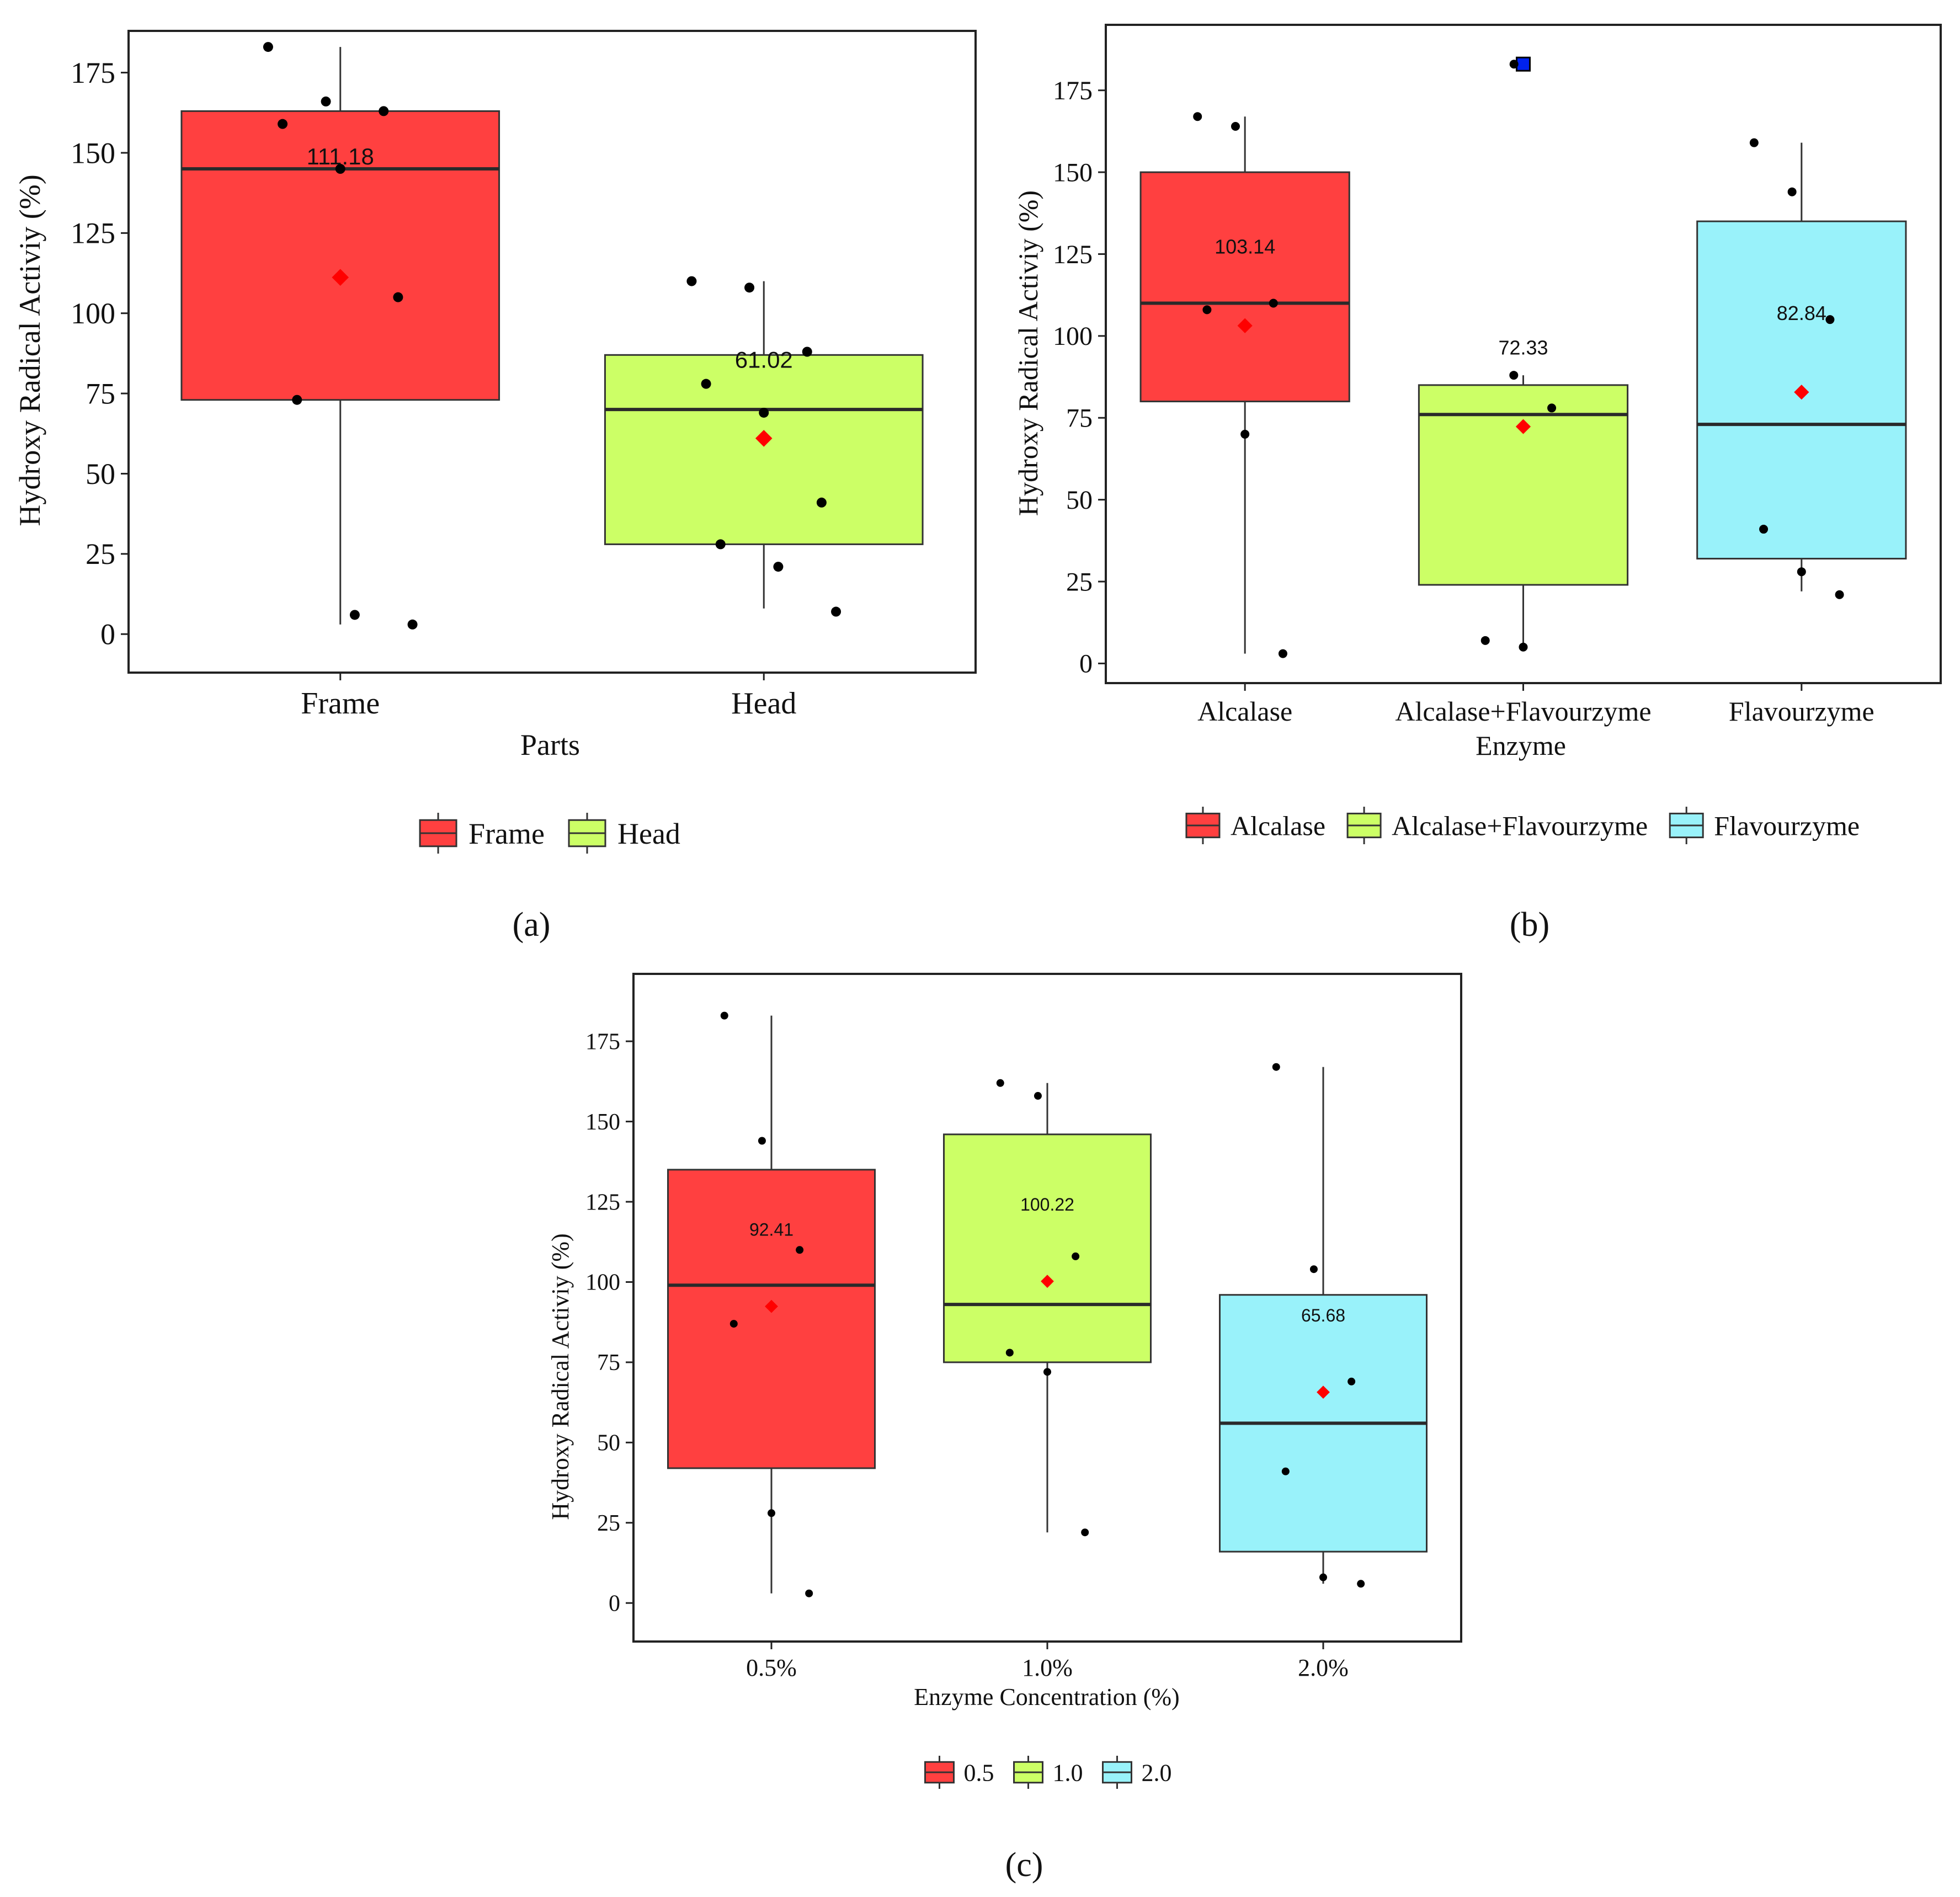  I want to click on panel-b-box-1: 72.33, so click(1523, 354).